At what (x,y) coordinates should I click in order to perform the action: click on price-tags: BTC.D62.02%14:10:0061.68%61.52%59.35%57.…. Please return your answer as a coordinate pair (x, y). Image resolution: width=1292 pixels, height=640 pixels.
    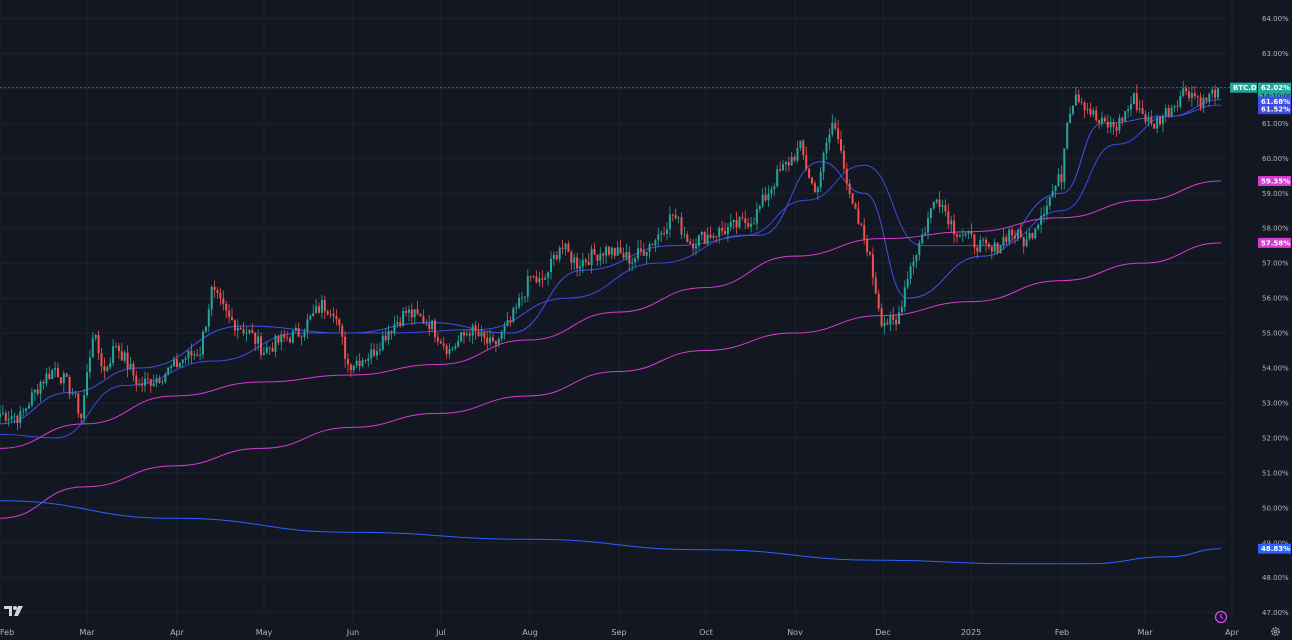
    Looking at the image, I should click on (1261, 318).